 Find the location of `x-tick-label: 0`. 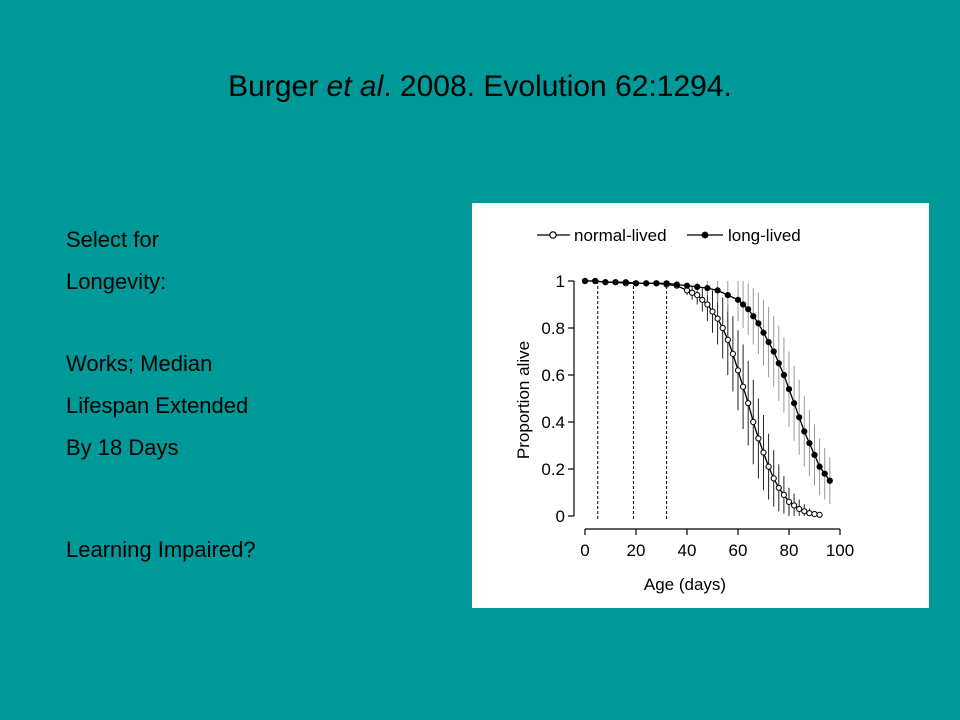

x-tick-label: 0 is located at coordinates (584, 550).